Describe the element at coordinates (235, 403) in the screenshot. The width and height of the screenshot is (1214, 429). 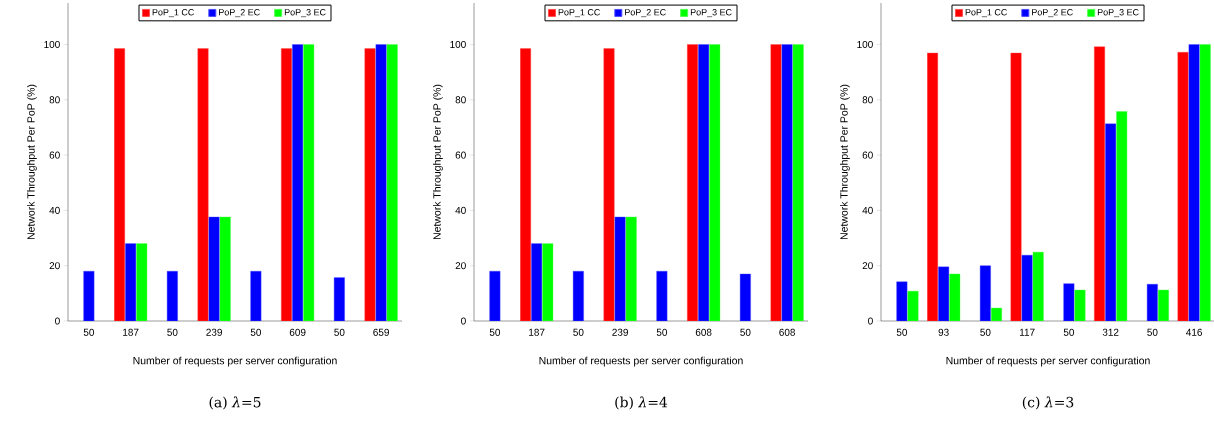
I see `text: (a) λ=5` at that location.